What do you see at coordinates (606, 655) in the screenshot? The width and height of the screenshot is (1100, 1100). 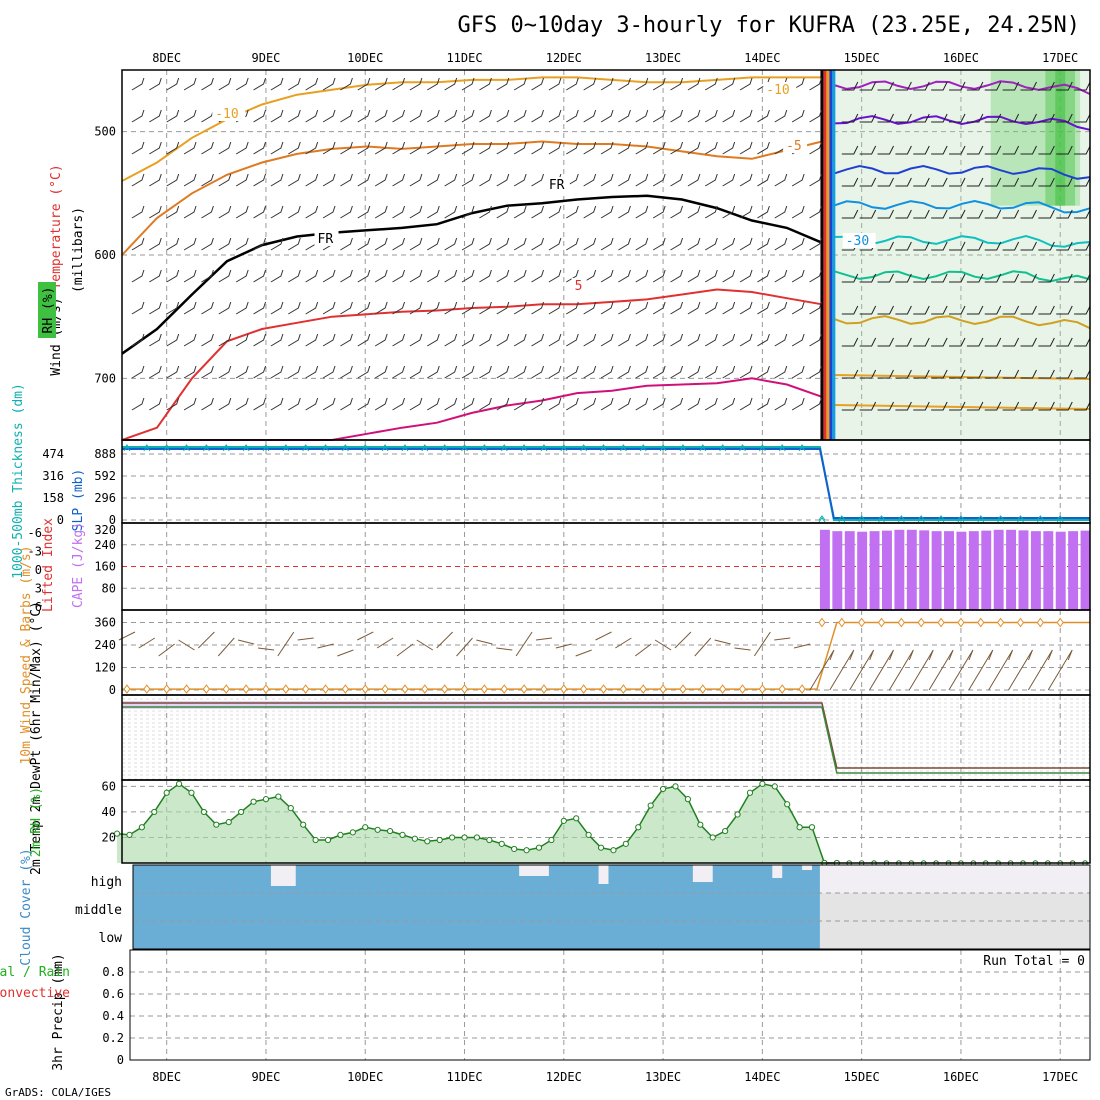 I see `wind-speed-line` at bounding box center [606, 655].